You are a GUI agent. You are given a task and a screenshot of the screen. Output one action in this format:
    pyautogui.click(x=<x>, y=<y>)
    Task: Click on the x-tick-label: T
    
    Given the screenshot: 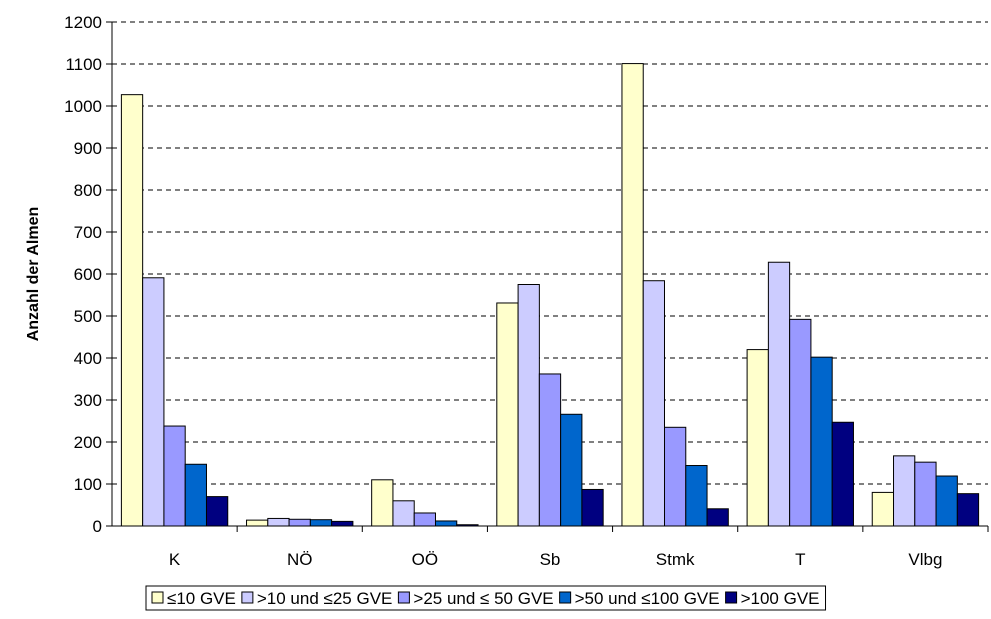 What is the action you would take?
    pyautogui.click(x=800, y=559)
    